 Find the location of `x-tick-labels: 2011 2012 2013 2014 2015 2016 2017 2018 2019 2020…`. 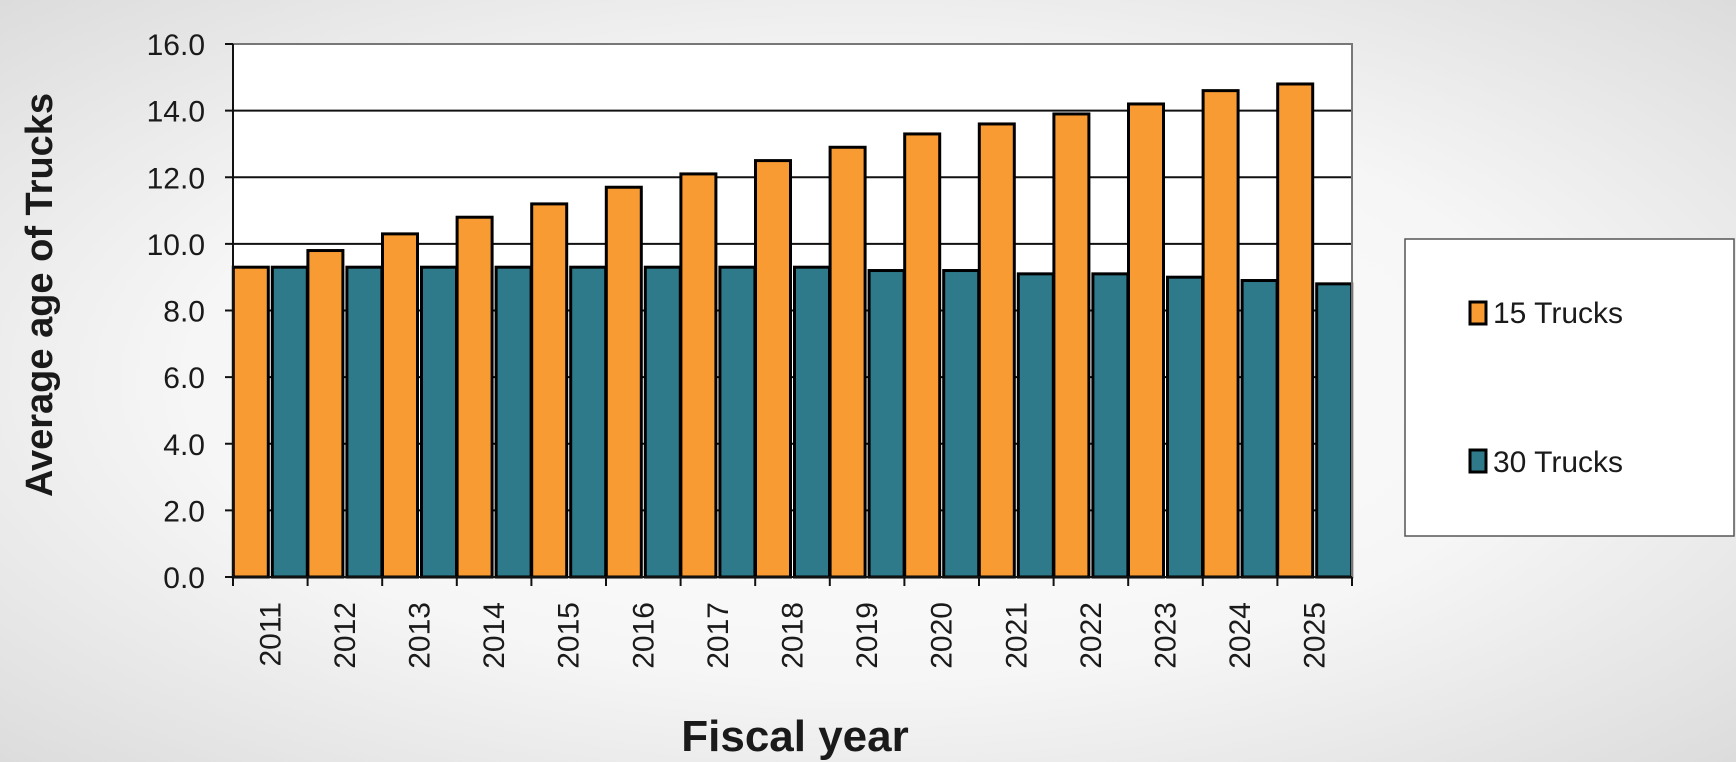

x-tick-labels: 2011 2012 2013 2014 2015 2016 2017 2018 2019 2020… is located at coordinates (792, 635).